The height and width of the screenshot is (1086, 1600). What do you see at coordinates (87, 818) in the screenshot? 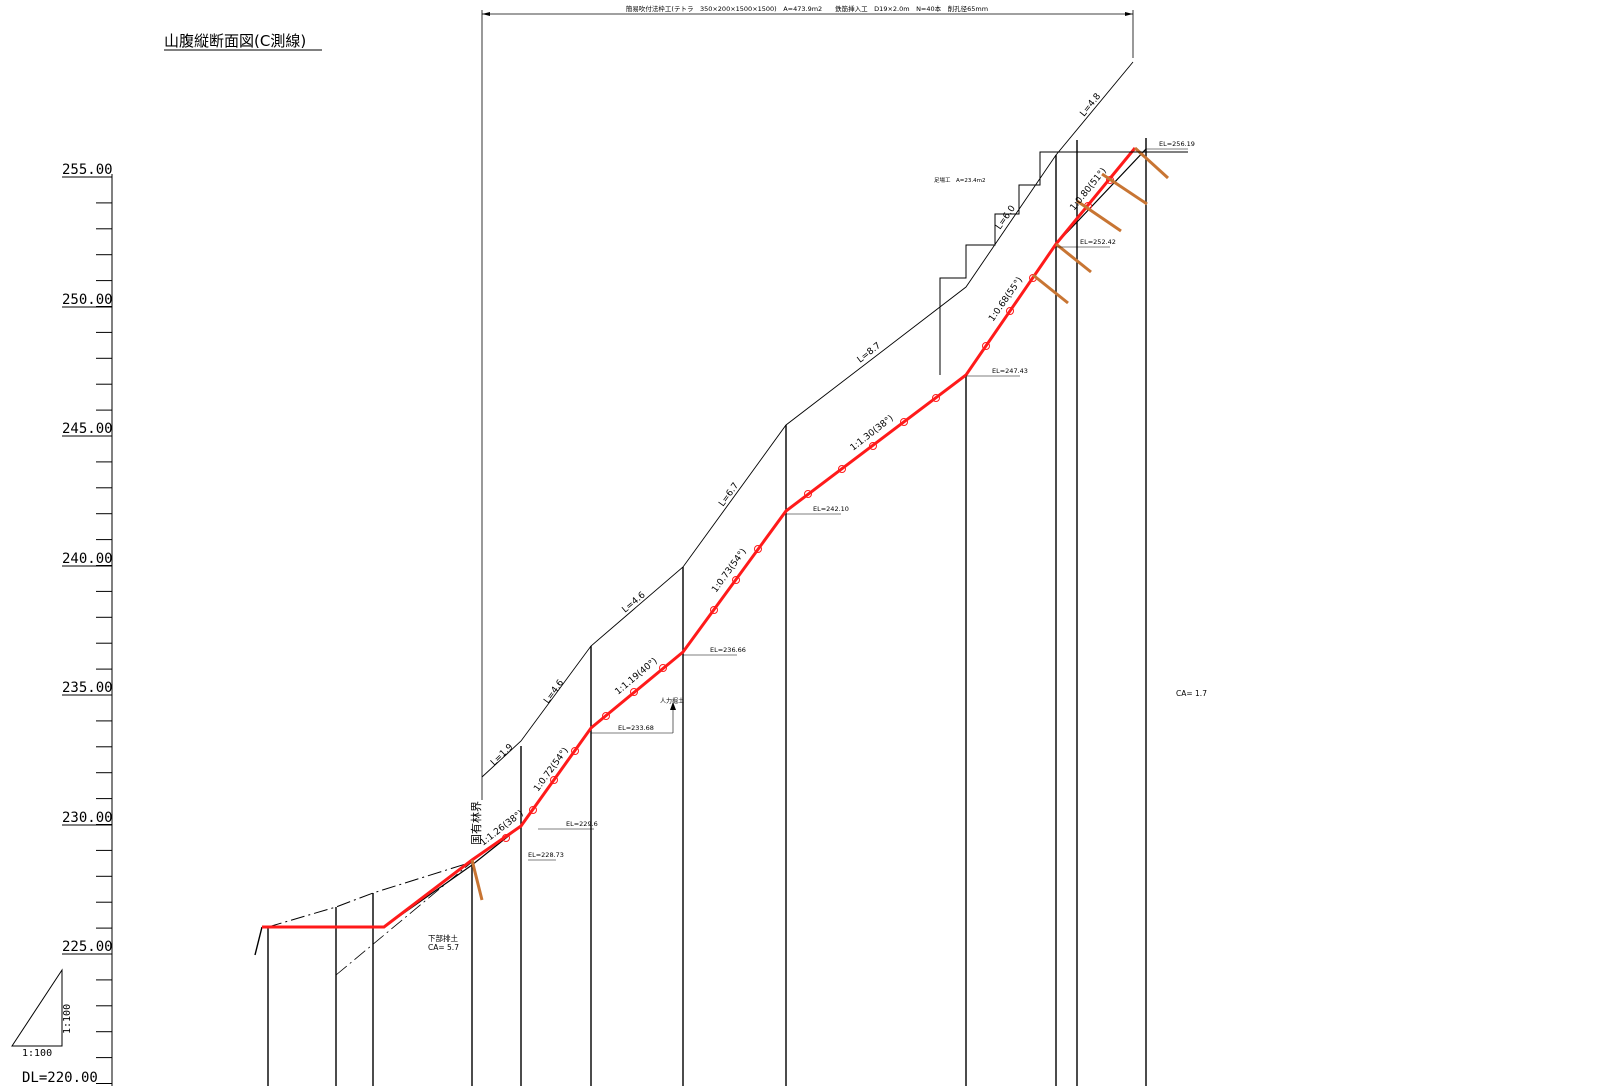
I see `axis-label-230: 230.00` at bounding box center [87, 818].